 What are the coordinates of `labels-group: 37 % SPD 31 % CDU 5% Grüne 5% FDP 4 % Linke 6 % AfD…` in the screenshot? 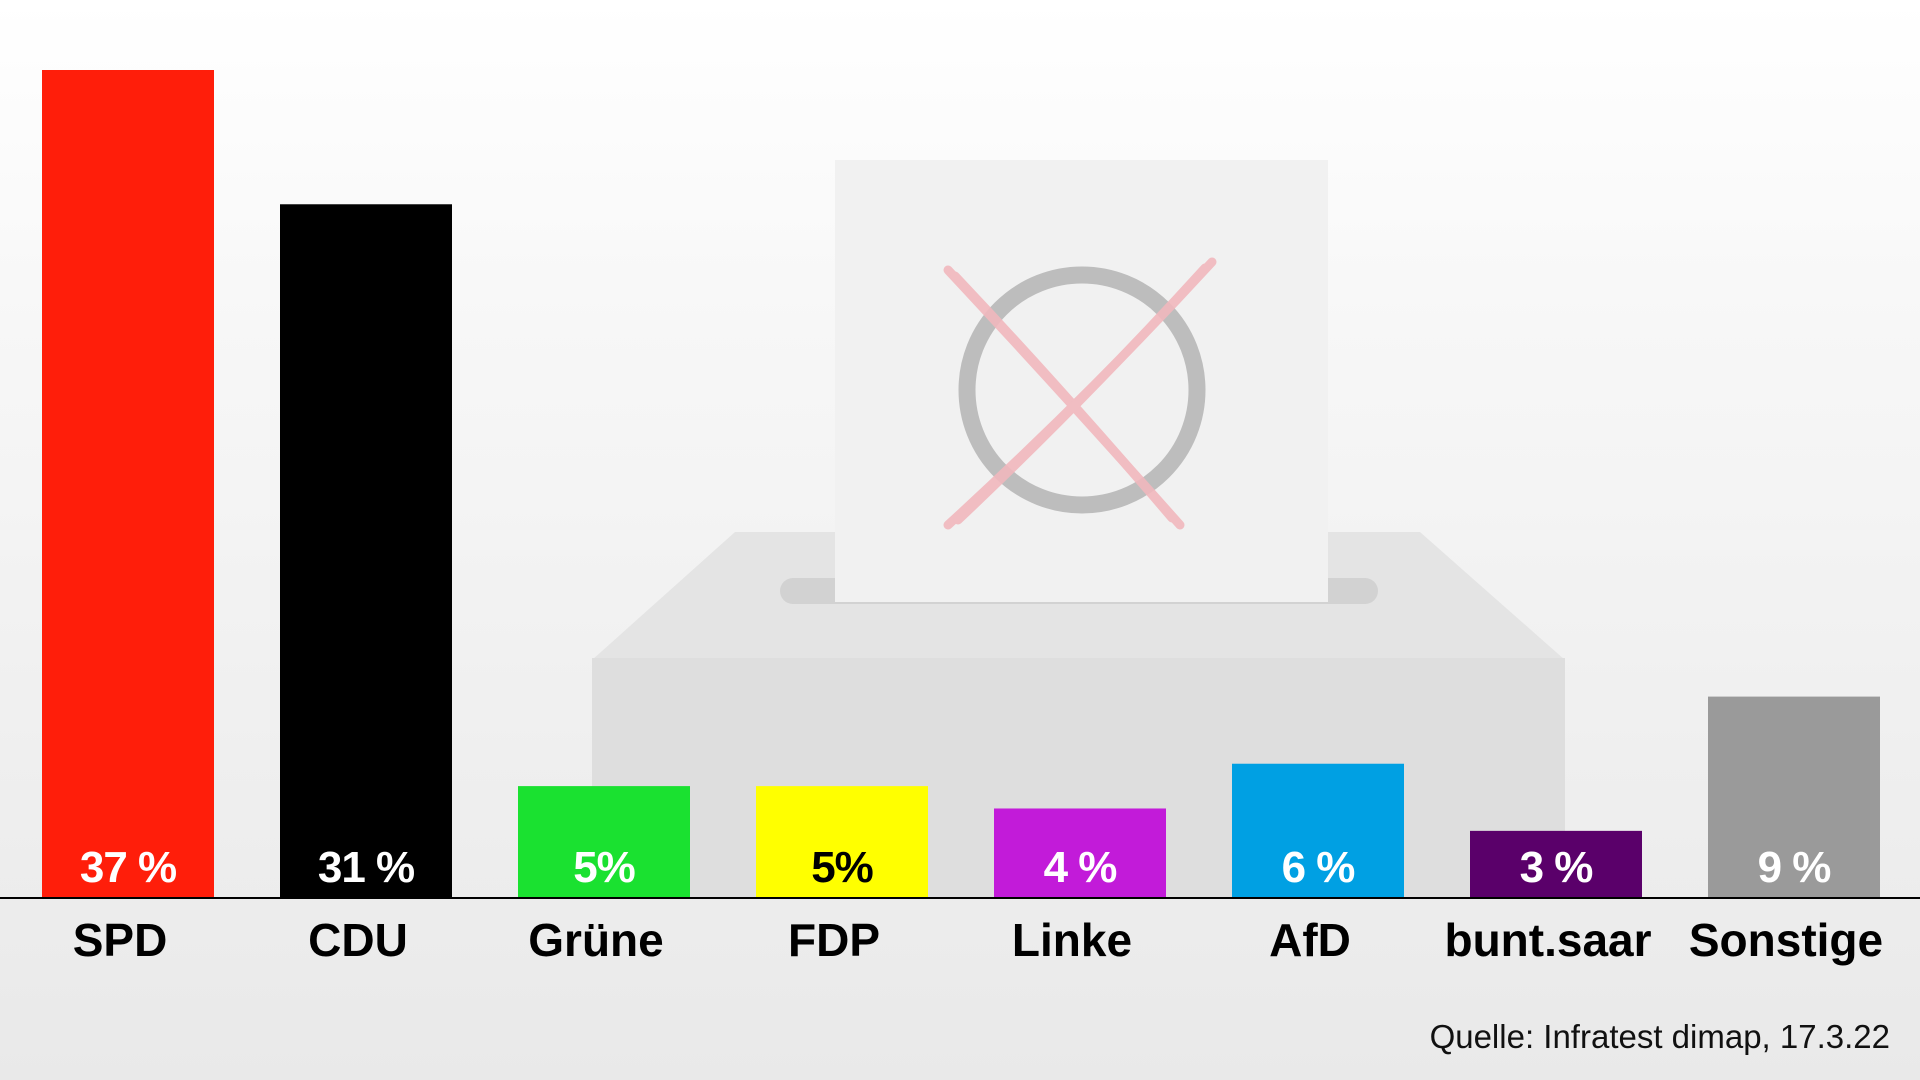 It's located at (978, 904).